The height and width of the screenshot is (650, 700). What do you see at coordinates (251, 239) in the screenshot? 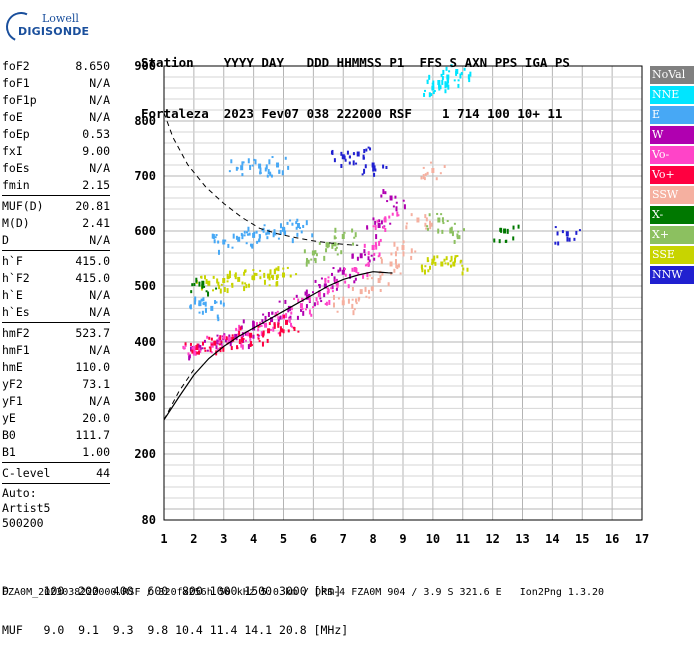
I see `series-e` at bounding box center [251, 239].